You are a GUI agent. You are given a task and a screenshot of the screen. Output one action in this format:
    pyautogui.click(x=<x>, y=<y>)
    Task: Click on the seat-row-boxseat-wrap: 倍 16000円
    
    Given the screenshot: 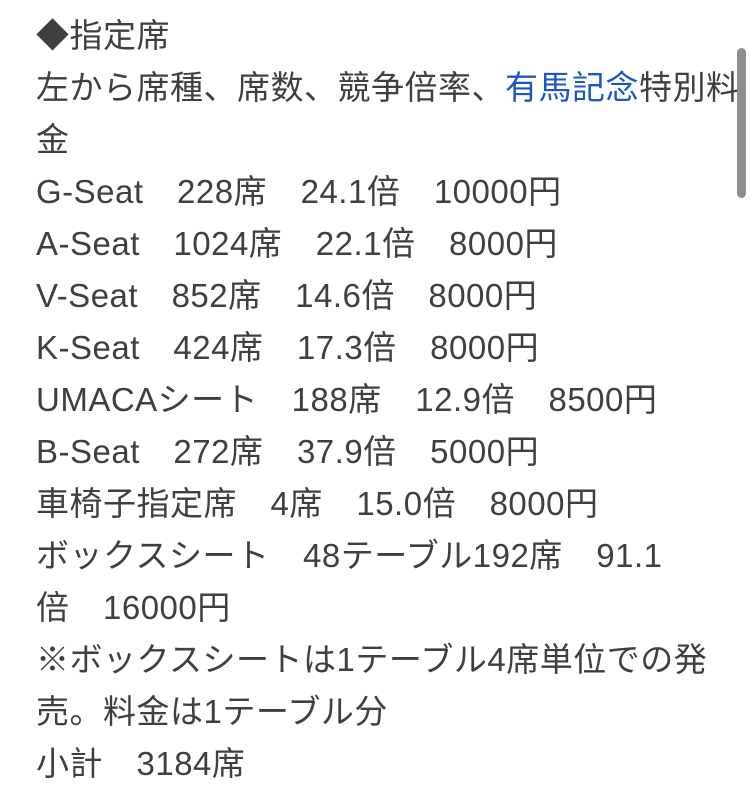 What is the action you would take?
    pyautogui.click(x=133, y=607)
    